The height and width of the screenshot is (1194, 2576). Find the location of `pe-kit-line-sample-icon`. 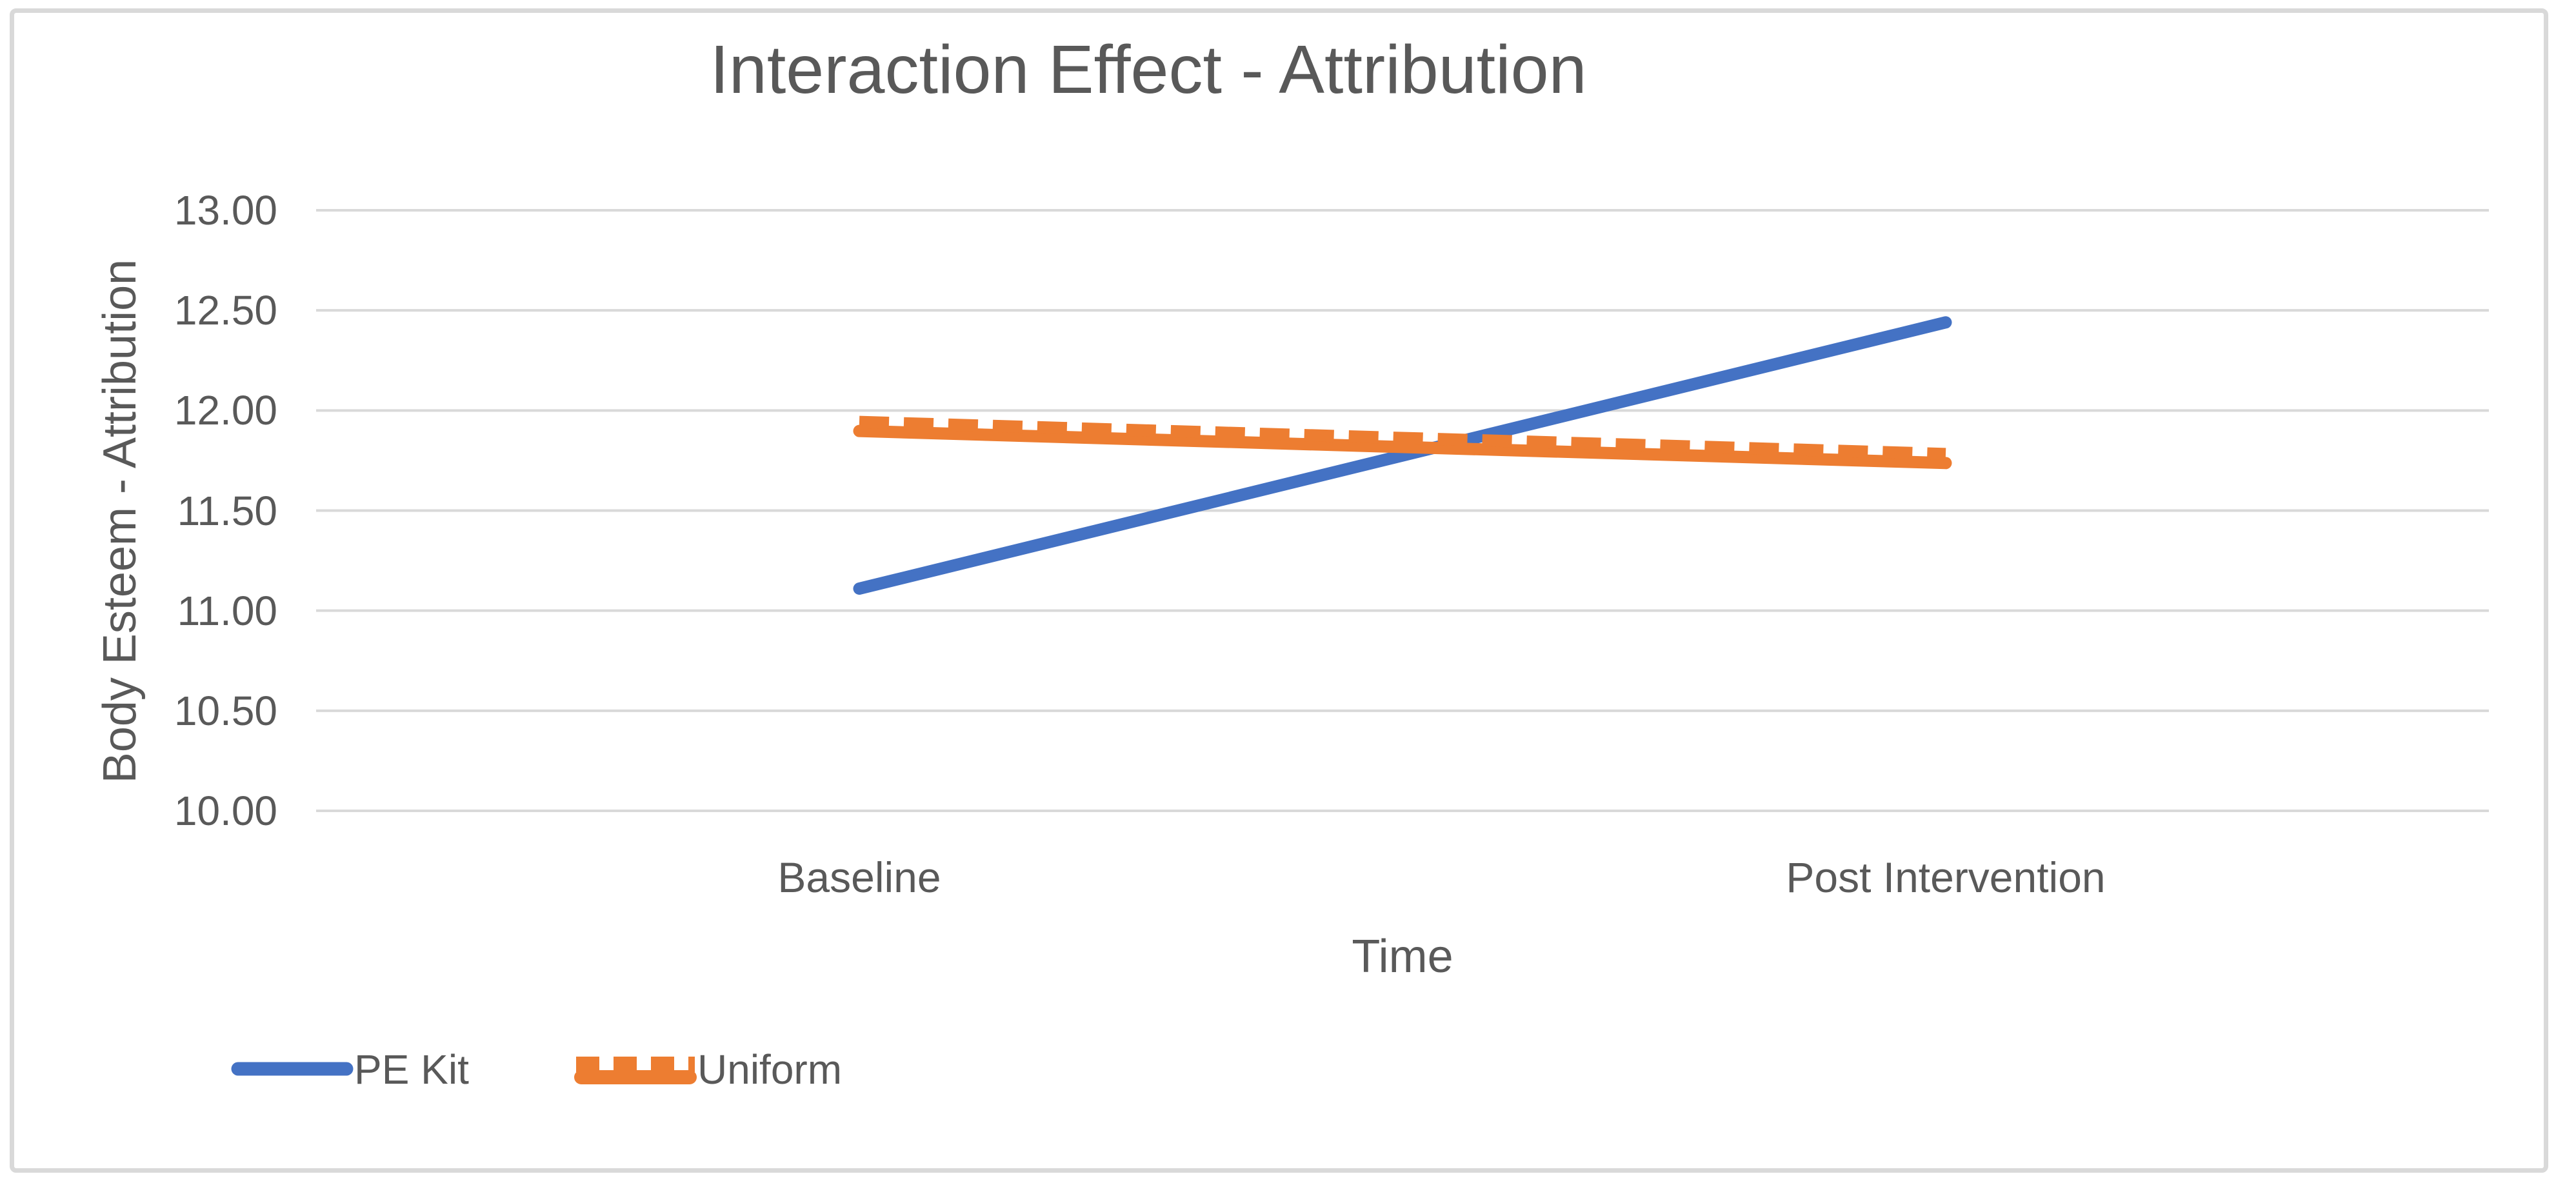

pe-kit-line-sample-icon is located at coordinates (292, 1069).